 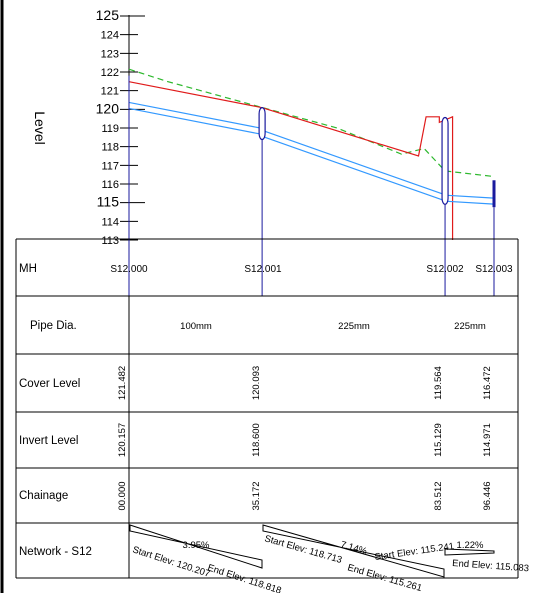 What do you see at coordinates (487, 383) in the screenshot?
I see `cover-level-value: 116.472` at bounding box center [487, 383].